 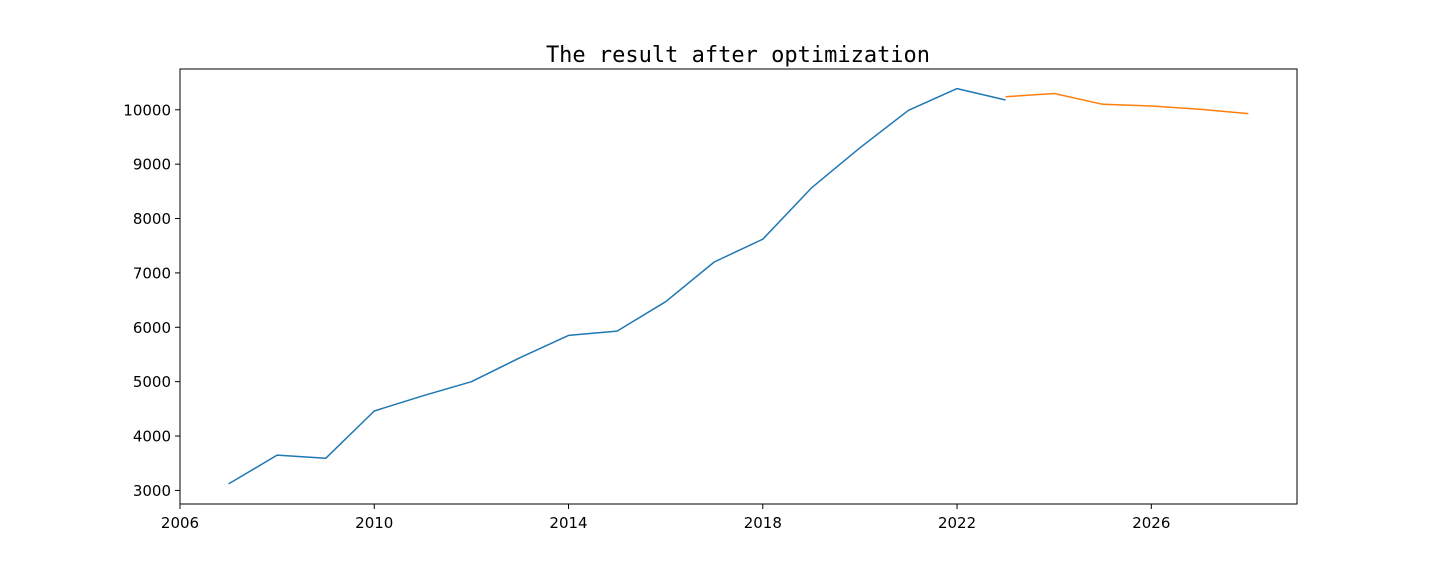 I want to click on x-tick-label: 2022, so click(x=957, y=523).